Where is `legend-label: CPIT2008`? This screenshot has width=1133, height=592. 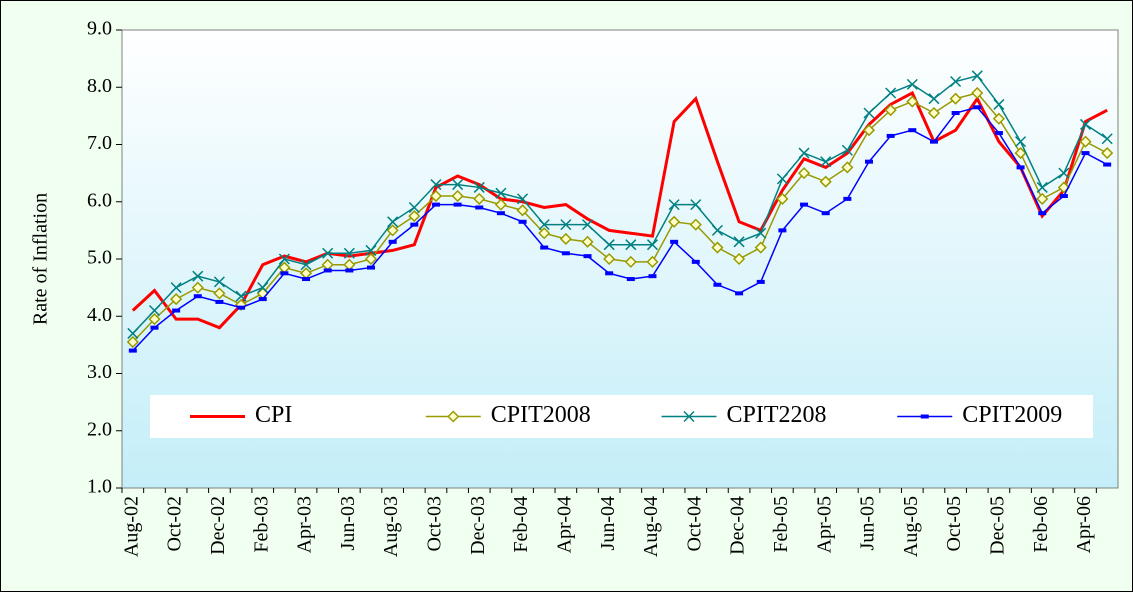
legend-label: CPIT2008 is located at coordinates (541, 415).